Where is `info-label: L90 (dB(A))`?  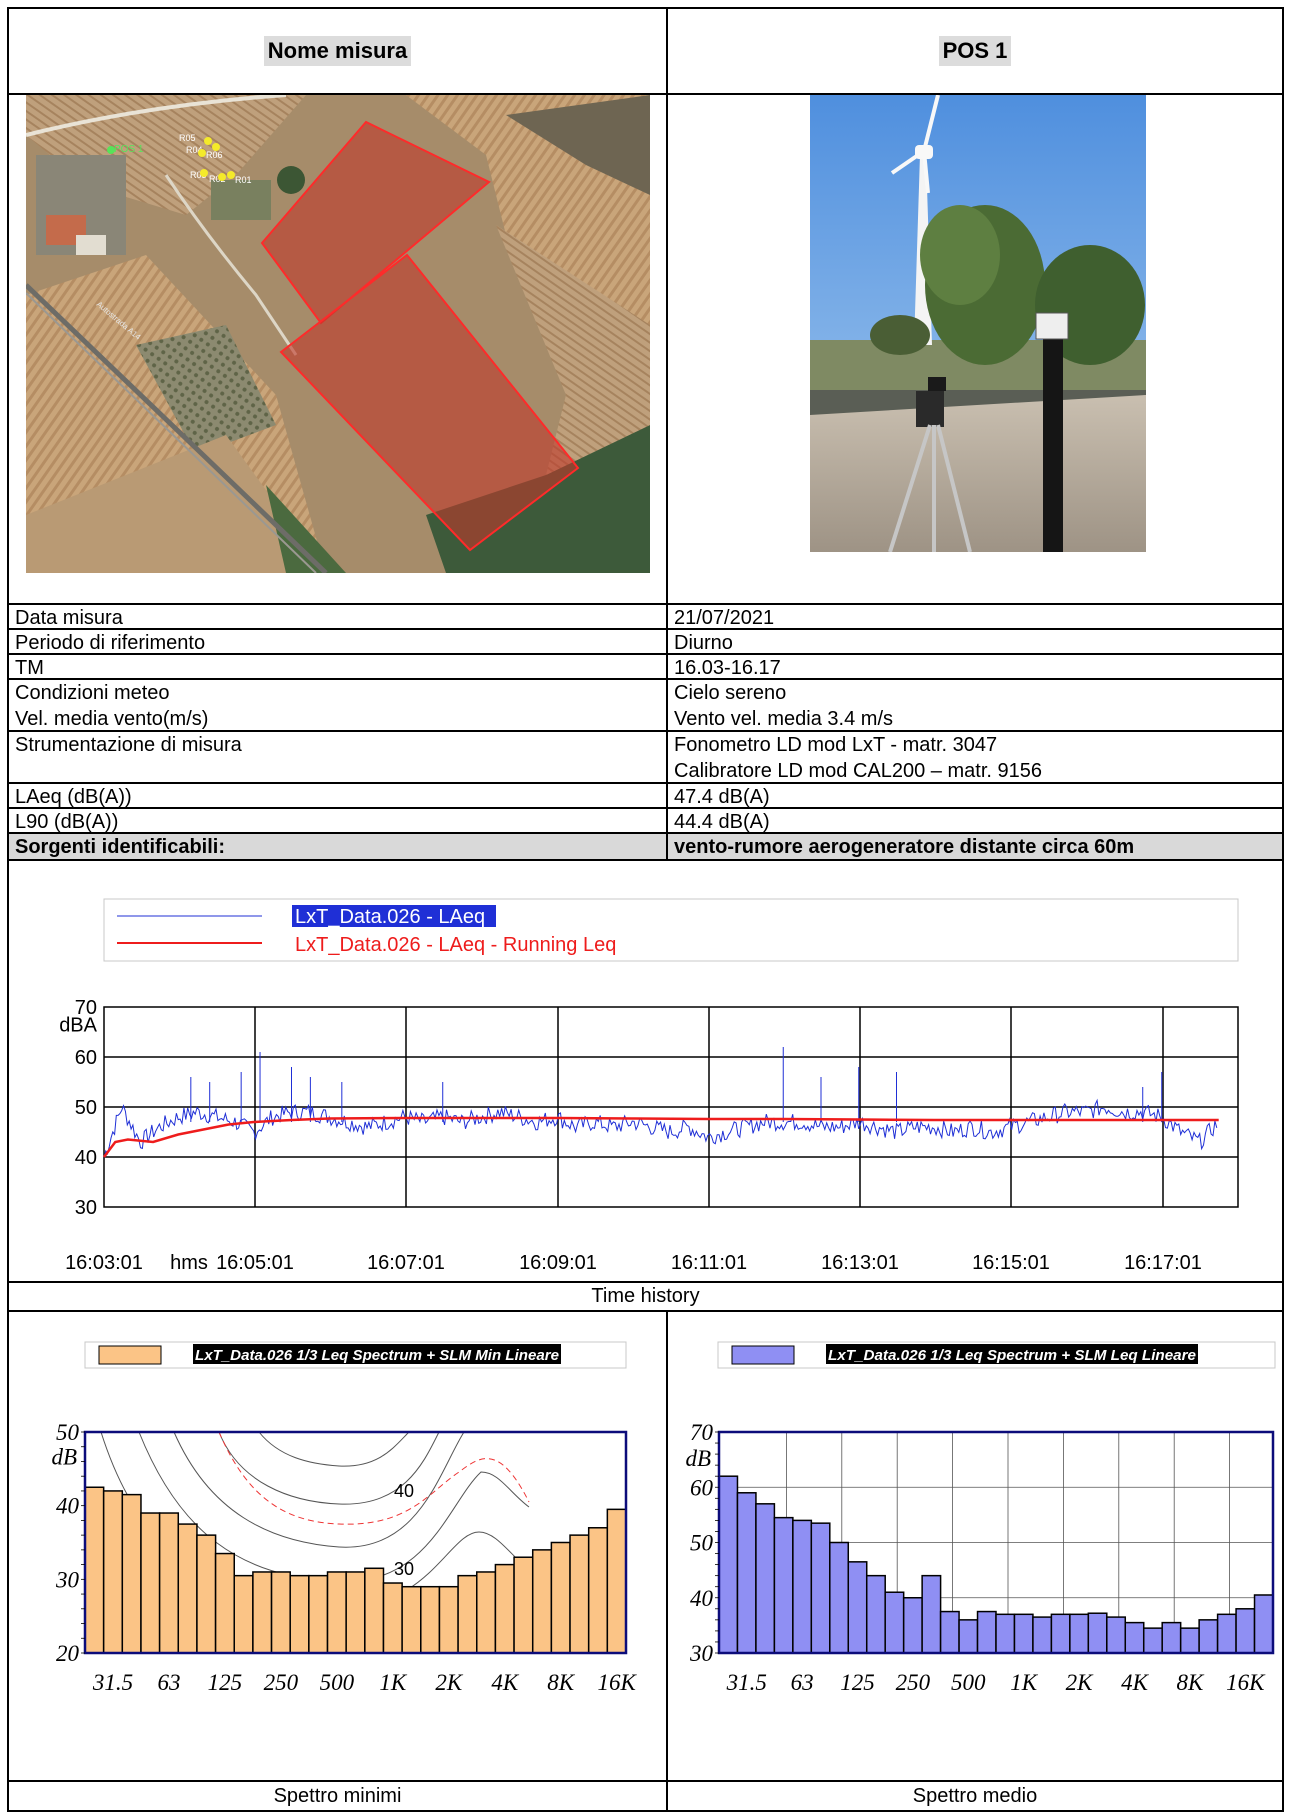
info-label: L90 (dB(A)) is located at coordinates (338, 820).